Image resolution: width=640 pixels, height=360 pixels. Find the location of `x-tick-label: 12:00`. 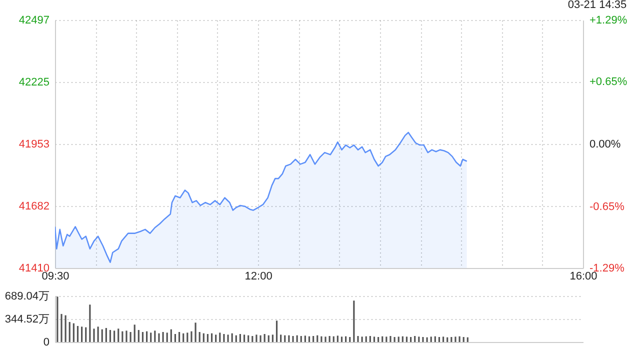

x-tick-label: 12:00 is located at coordinates (258, 276).